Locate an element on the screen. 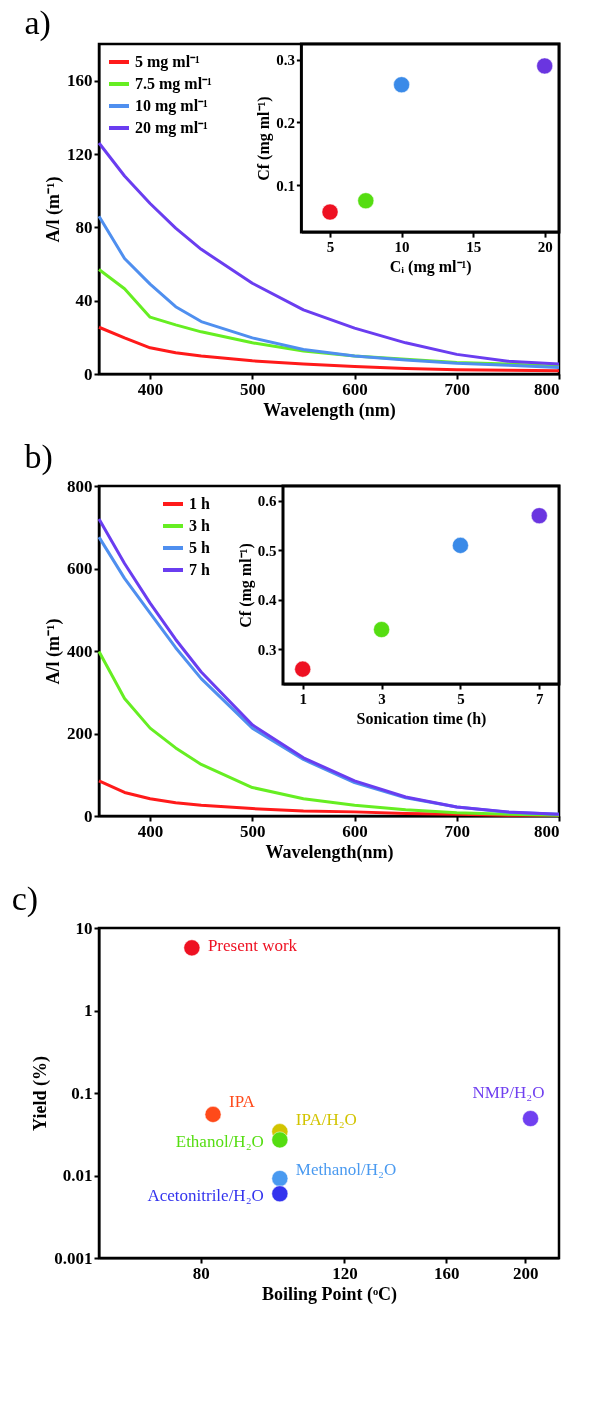  x-tick-label: 1 is located at coordinates (303, 698).